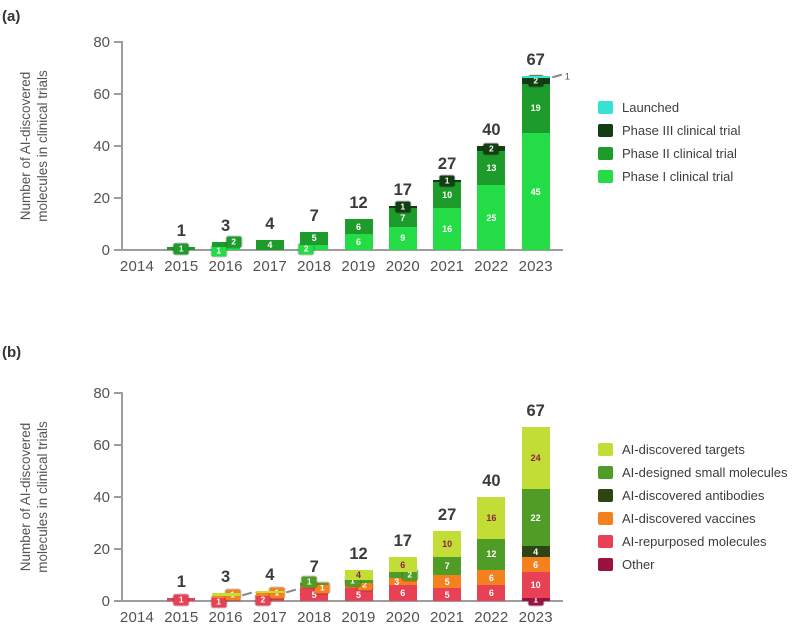 The image size is (799, 629). Describe the element at coordinates (101, 146) in the screenshot. I see `y-tick-label: 40` at that location.